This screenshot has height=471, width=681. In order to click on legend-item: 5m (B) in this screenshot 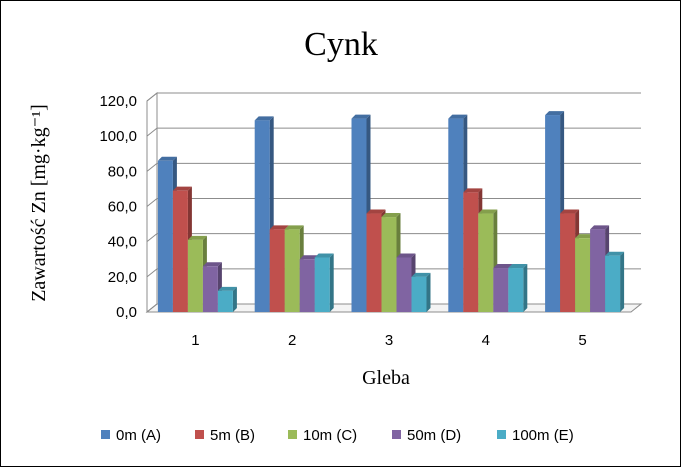, I will do `click(225, 435)`.